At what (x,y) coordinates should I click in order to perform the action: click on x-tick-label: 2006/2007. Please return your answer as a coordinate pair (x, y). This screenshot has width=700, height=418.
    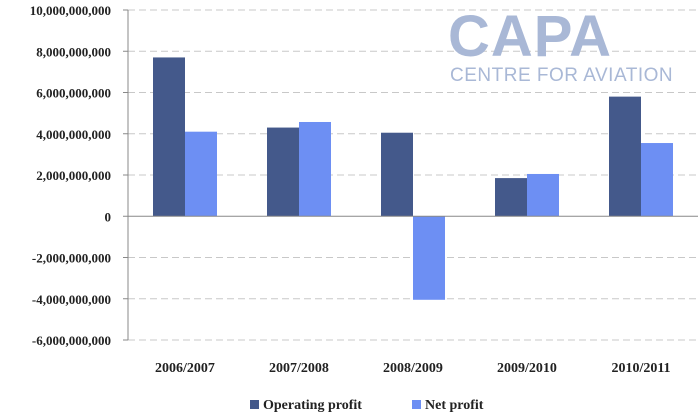
    Looking at the image, I should click on (185, 368).